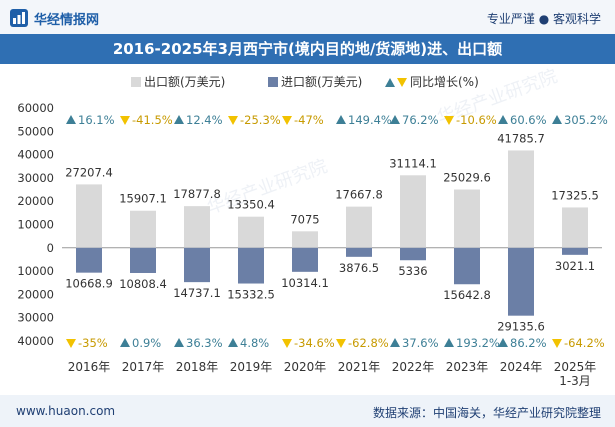 The width and height of the screenshot is (615, 427). Describe the element at coordinates (66, 411) in the screenshot. I see `footer-url: www.huaon.com` at that location.